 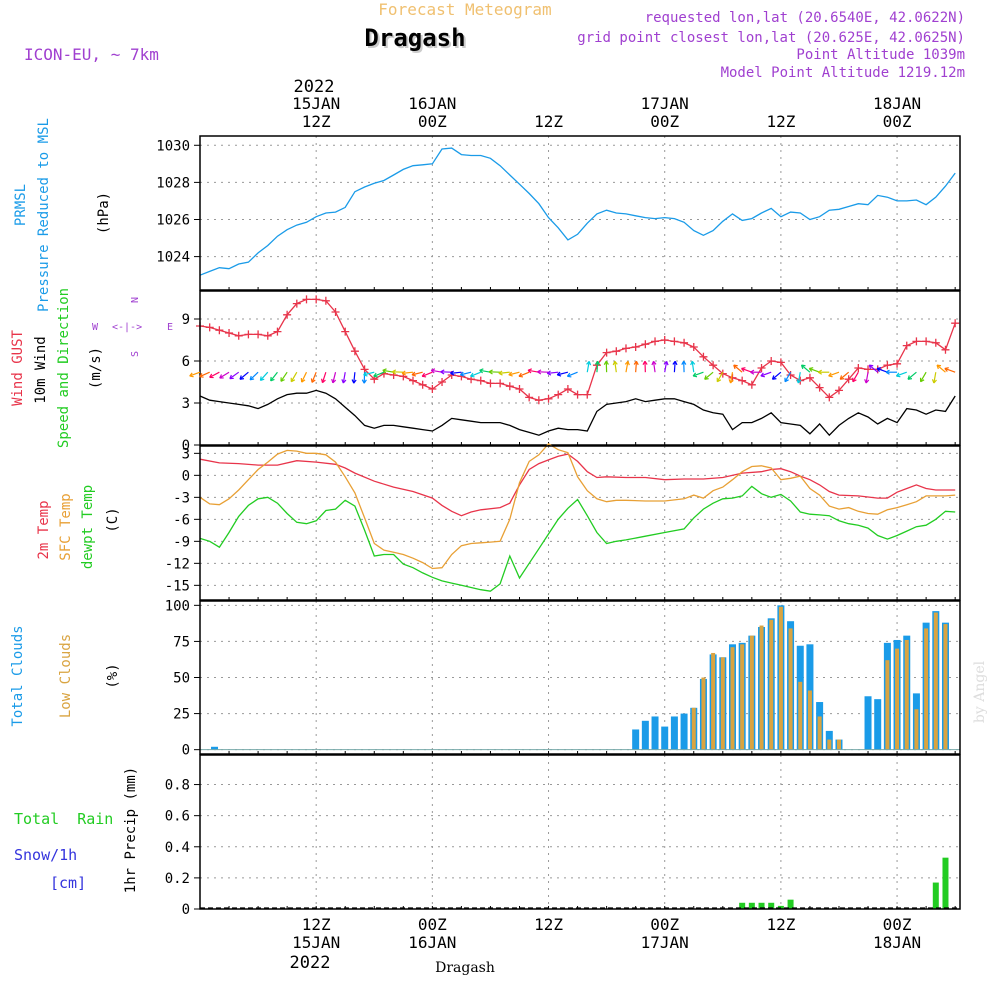 I want to click on bottom-date-label: 17JAN, so click(x=665, y=942).